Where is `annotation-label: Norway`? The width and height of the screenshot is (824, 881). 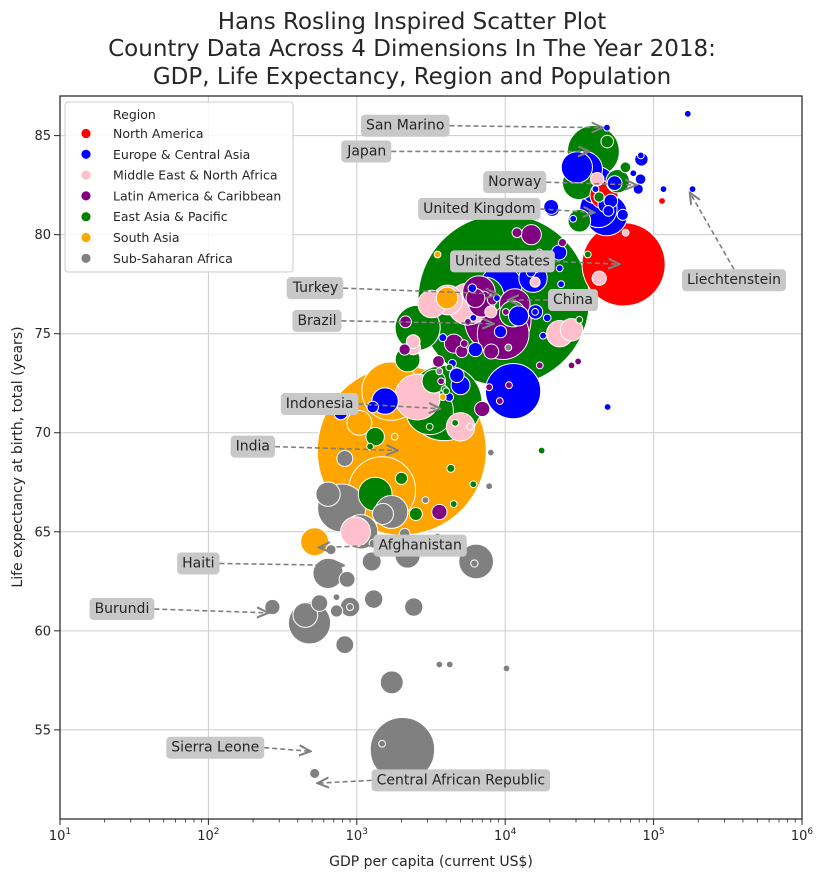
annotation-label: Norway is located at coordinates (514, 182).